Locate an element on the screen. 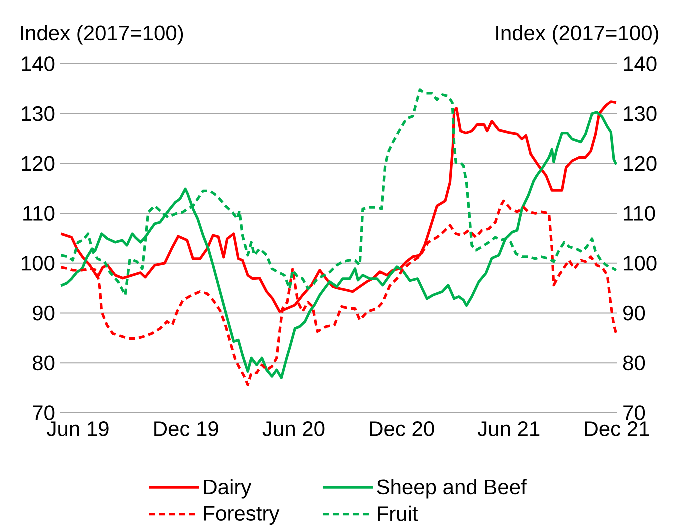  x-tick-label: Jun 20 is located at coordinates (293, 429).